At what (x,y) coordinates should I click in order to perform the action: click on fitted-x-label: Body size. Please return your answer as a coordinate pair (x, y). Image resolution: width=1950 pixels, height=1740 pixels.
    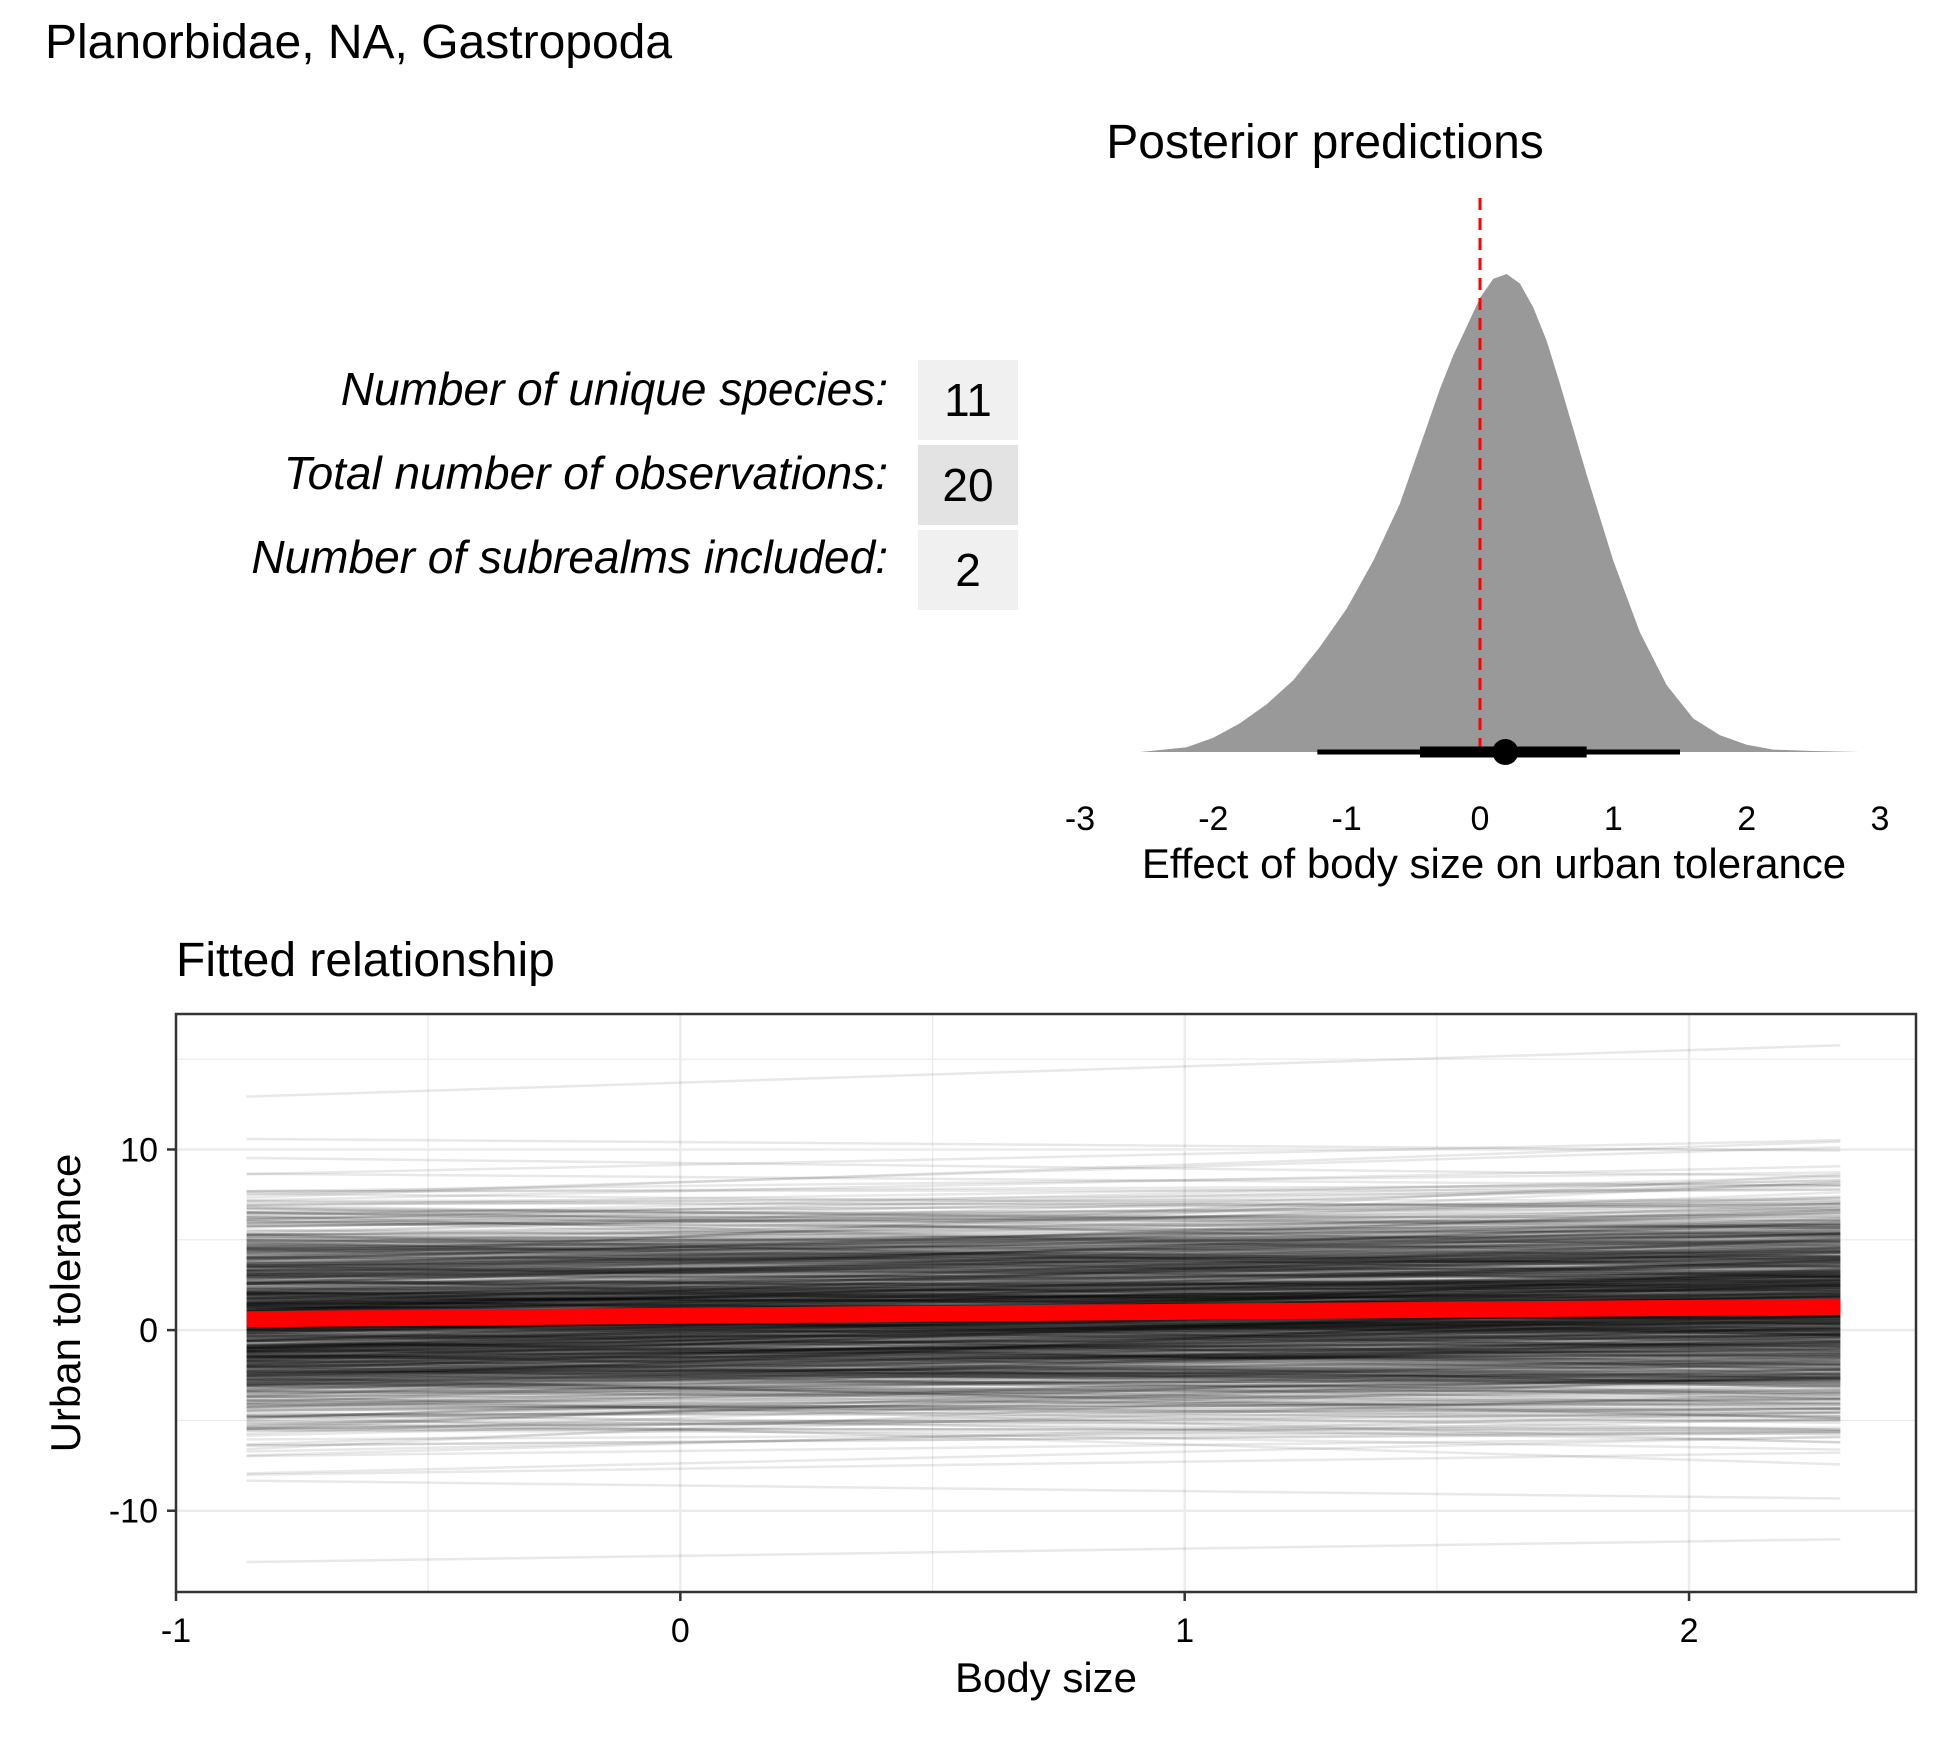
    Looking at the image, I should click on (1046, 1677).